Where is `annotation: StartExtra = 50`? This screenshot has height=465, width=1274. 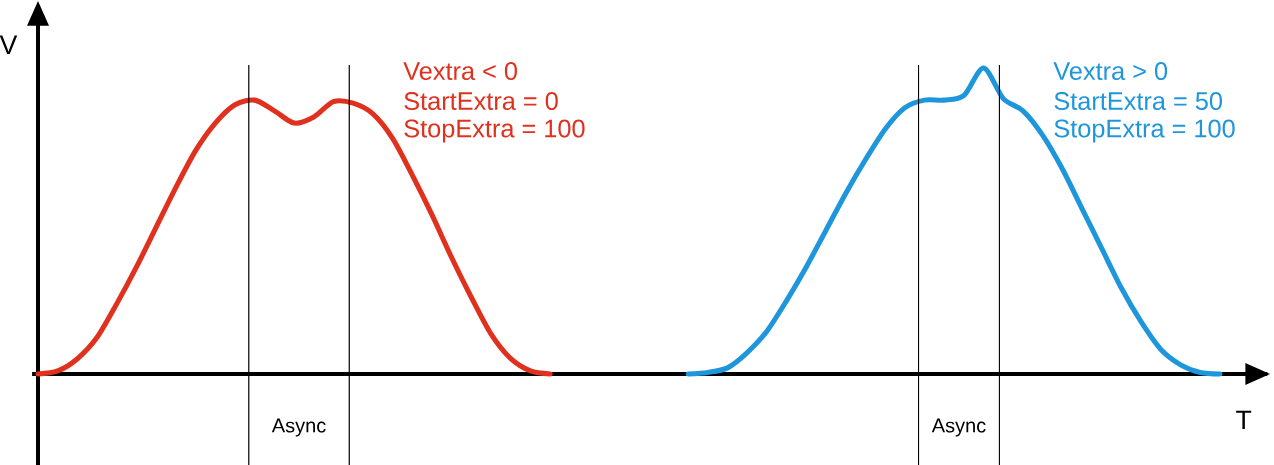
annotation: StartExtra = 50 is located at coordinates (1138, 101).